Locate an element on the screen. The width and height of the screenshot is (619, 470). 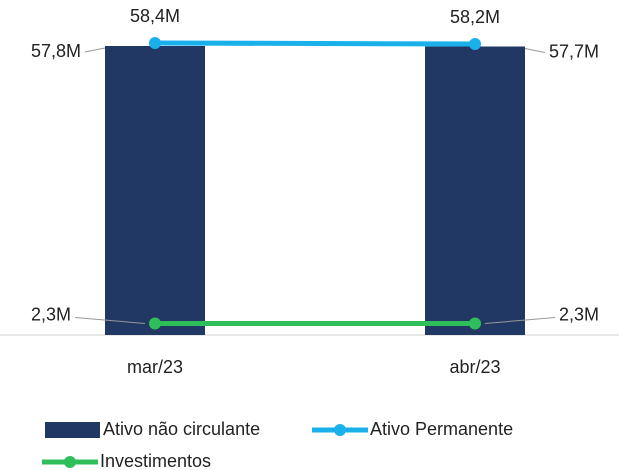
data-label: 58,4M is located at coordinates (155, 16).